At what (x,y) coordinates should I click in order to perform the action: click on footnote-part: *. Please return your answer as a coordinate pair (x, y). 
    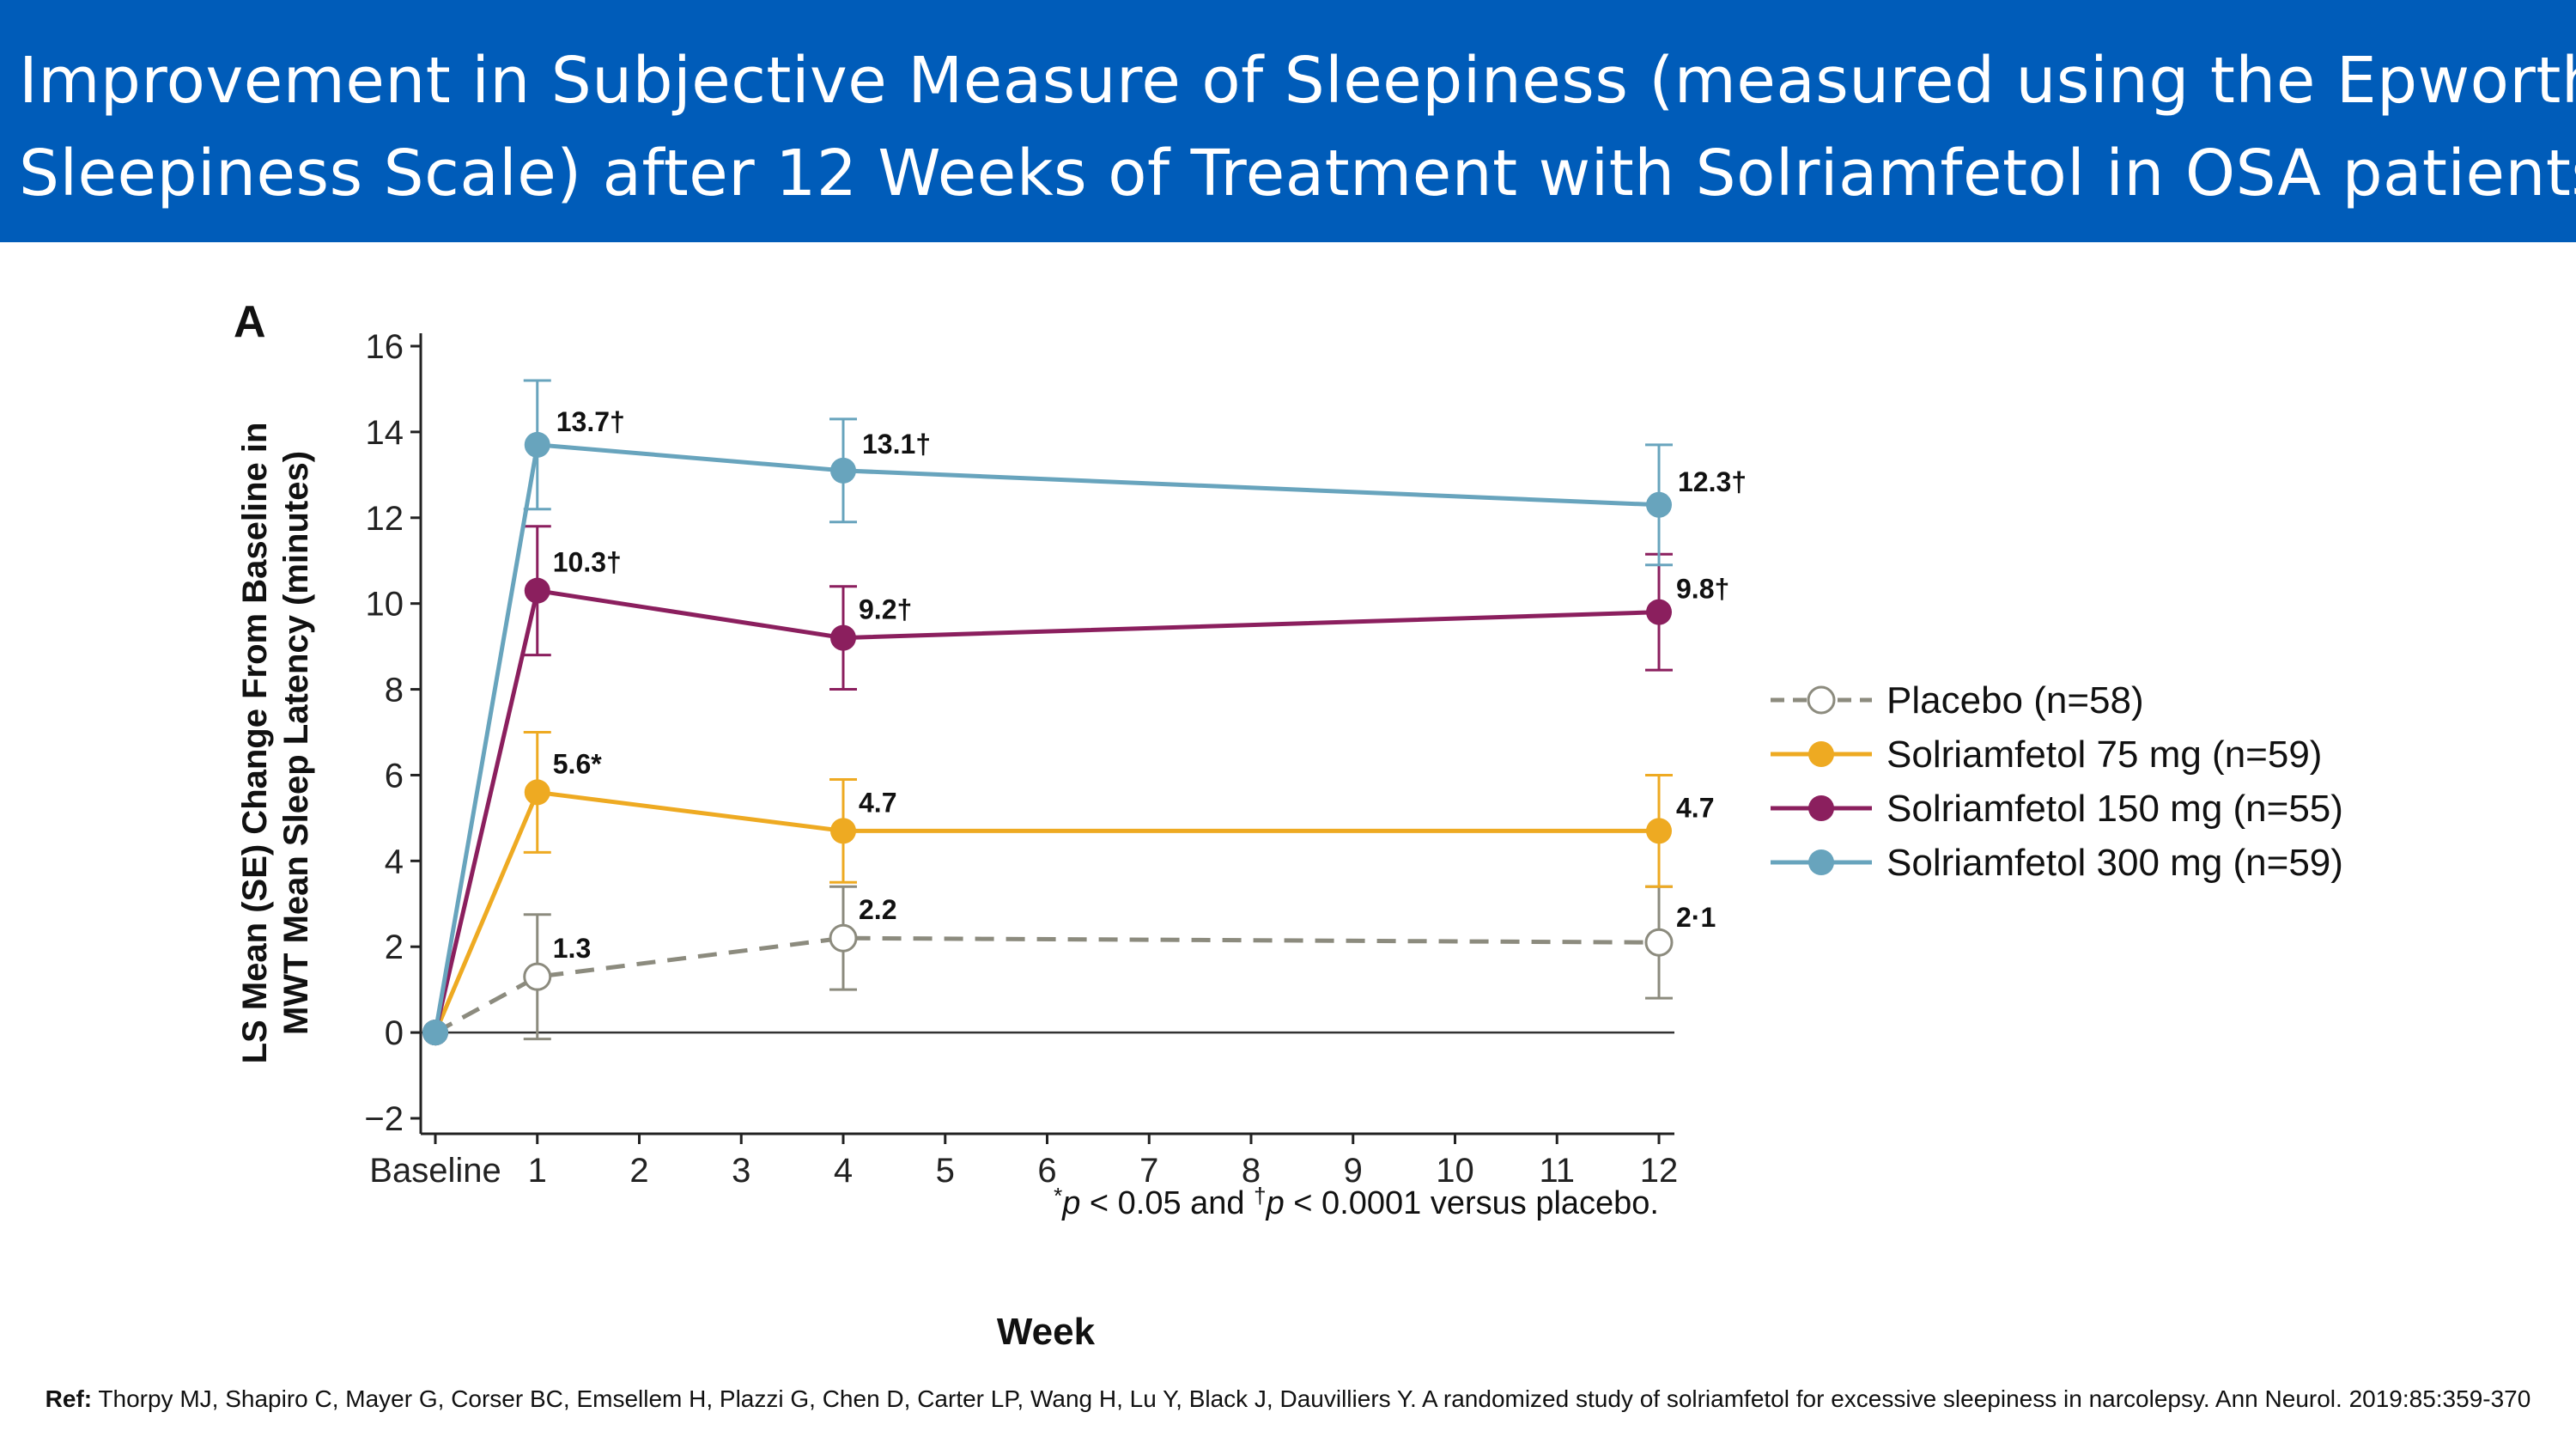
    Looking at the image, I should click on (1058, 1196).